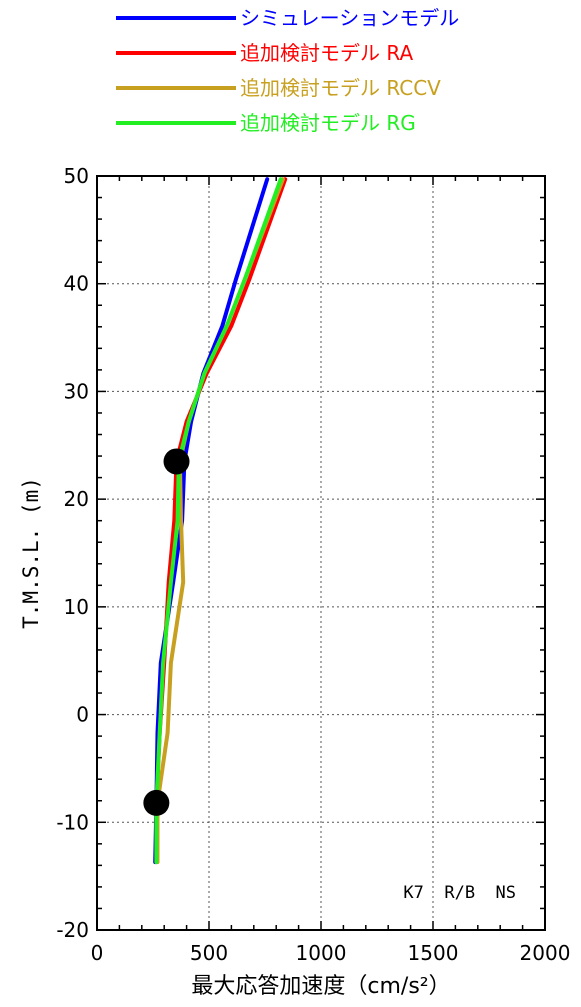 The width and height of the screenshot is (581, 1007). What do you see at coordinates (340, 88) in the screenshot?
I see `legend-label: 追加検討モデル RCCV` at bounding box center [340, 88].